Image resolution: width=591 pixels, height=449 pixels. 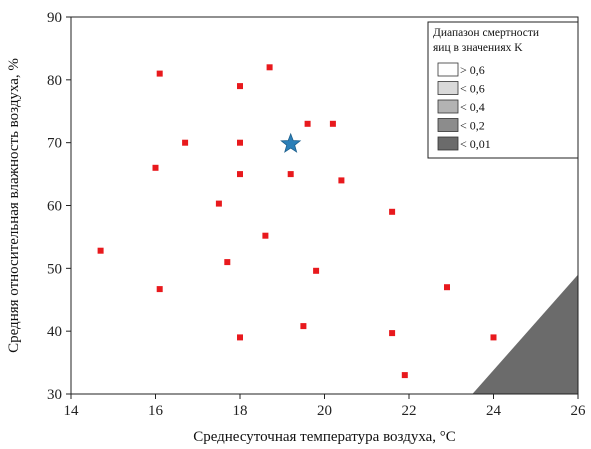 I want to click on y-tick-label: 60, so click(x=54, y=207).